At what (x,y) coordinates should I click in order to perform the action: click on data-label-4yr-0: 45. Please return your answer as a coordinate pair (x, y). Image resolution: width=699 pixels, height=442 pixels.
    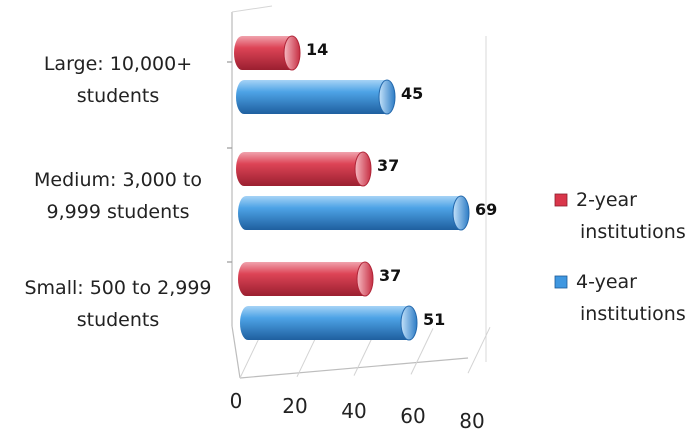
    Looking at the image, I should click on (412, 93).